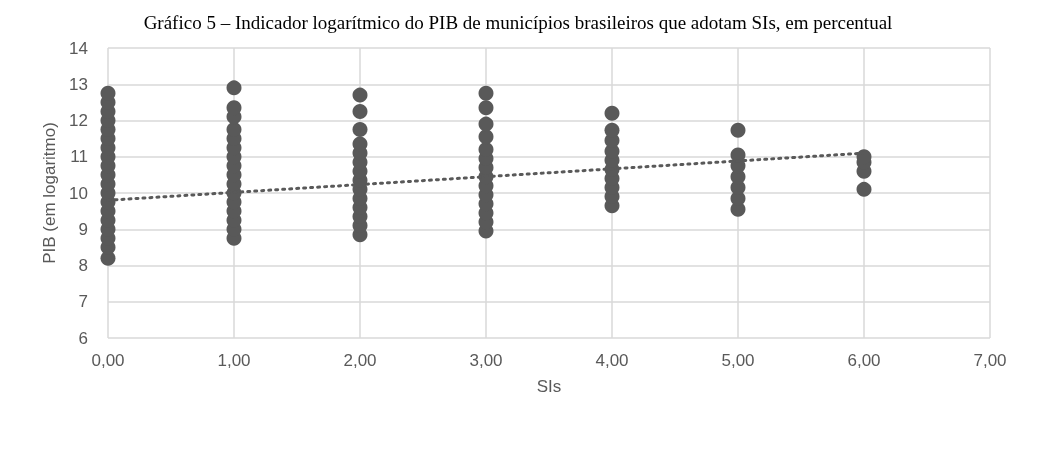 This screenshot has height=457, width=1038. Describe the element at coordinates (83, 229) in the screenshot. I see `y-tick-label: 9` at that location.